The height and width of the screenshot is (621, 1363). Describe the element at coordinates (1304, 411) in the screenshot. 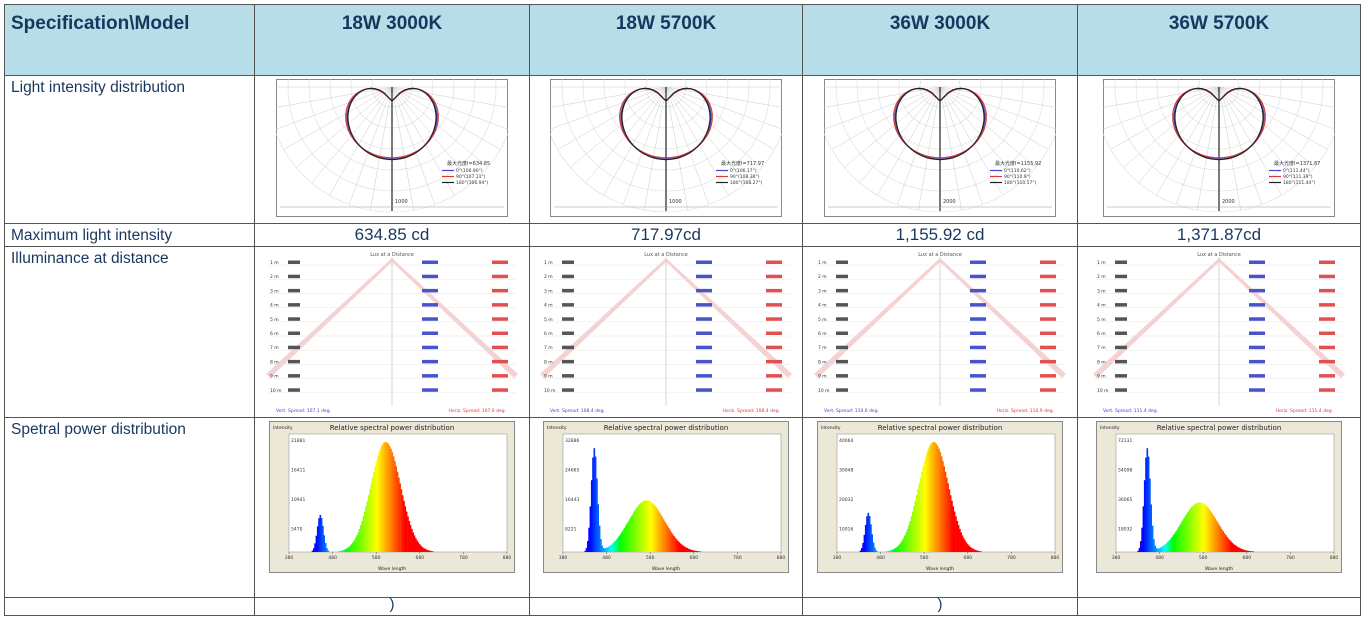

I see `lux-horiz-spread: Horiz. Spread: 111.4 deg.` at that location.